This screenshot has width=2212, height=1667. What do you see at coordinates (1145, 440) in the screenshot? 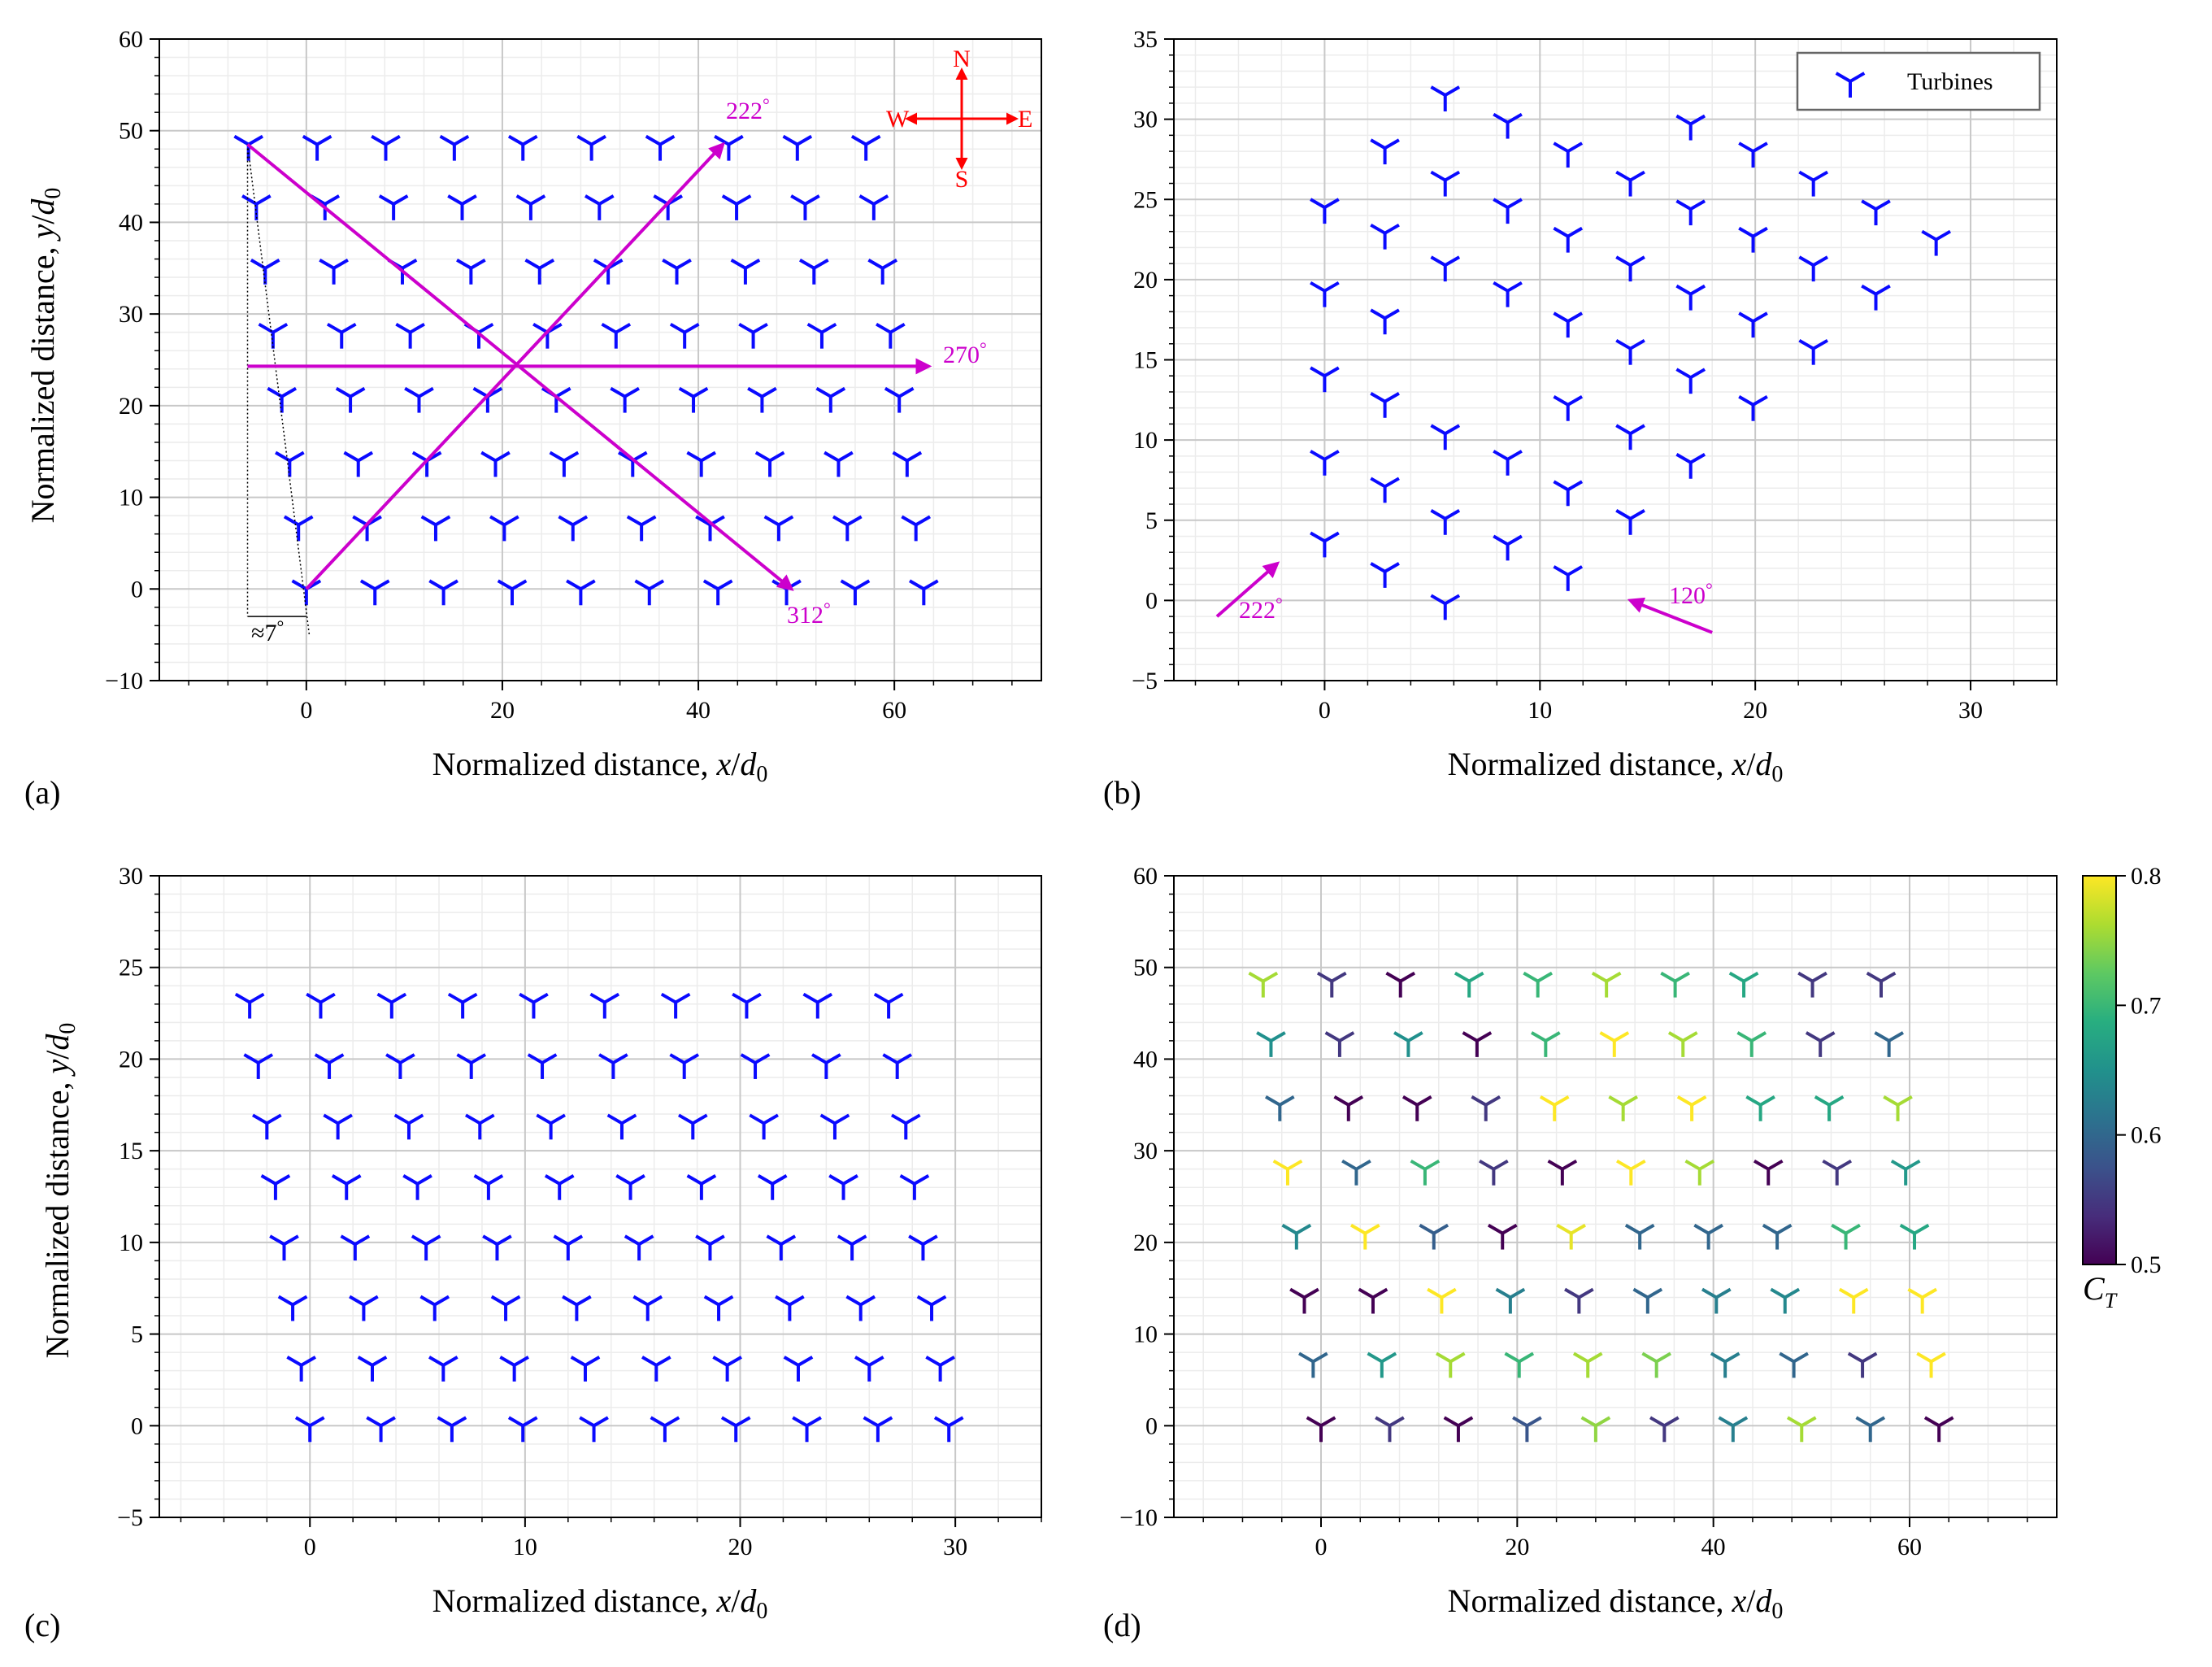
I see `y-tick-label: 10` at bounding box center [1145, 440].